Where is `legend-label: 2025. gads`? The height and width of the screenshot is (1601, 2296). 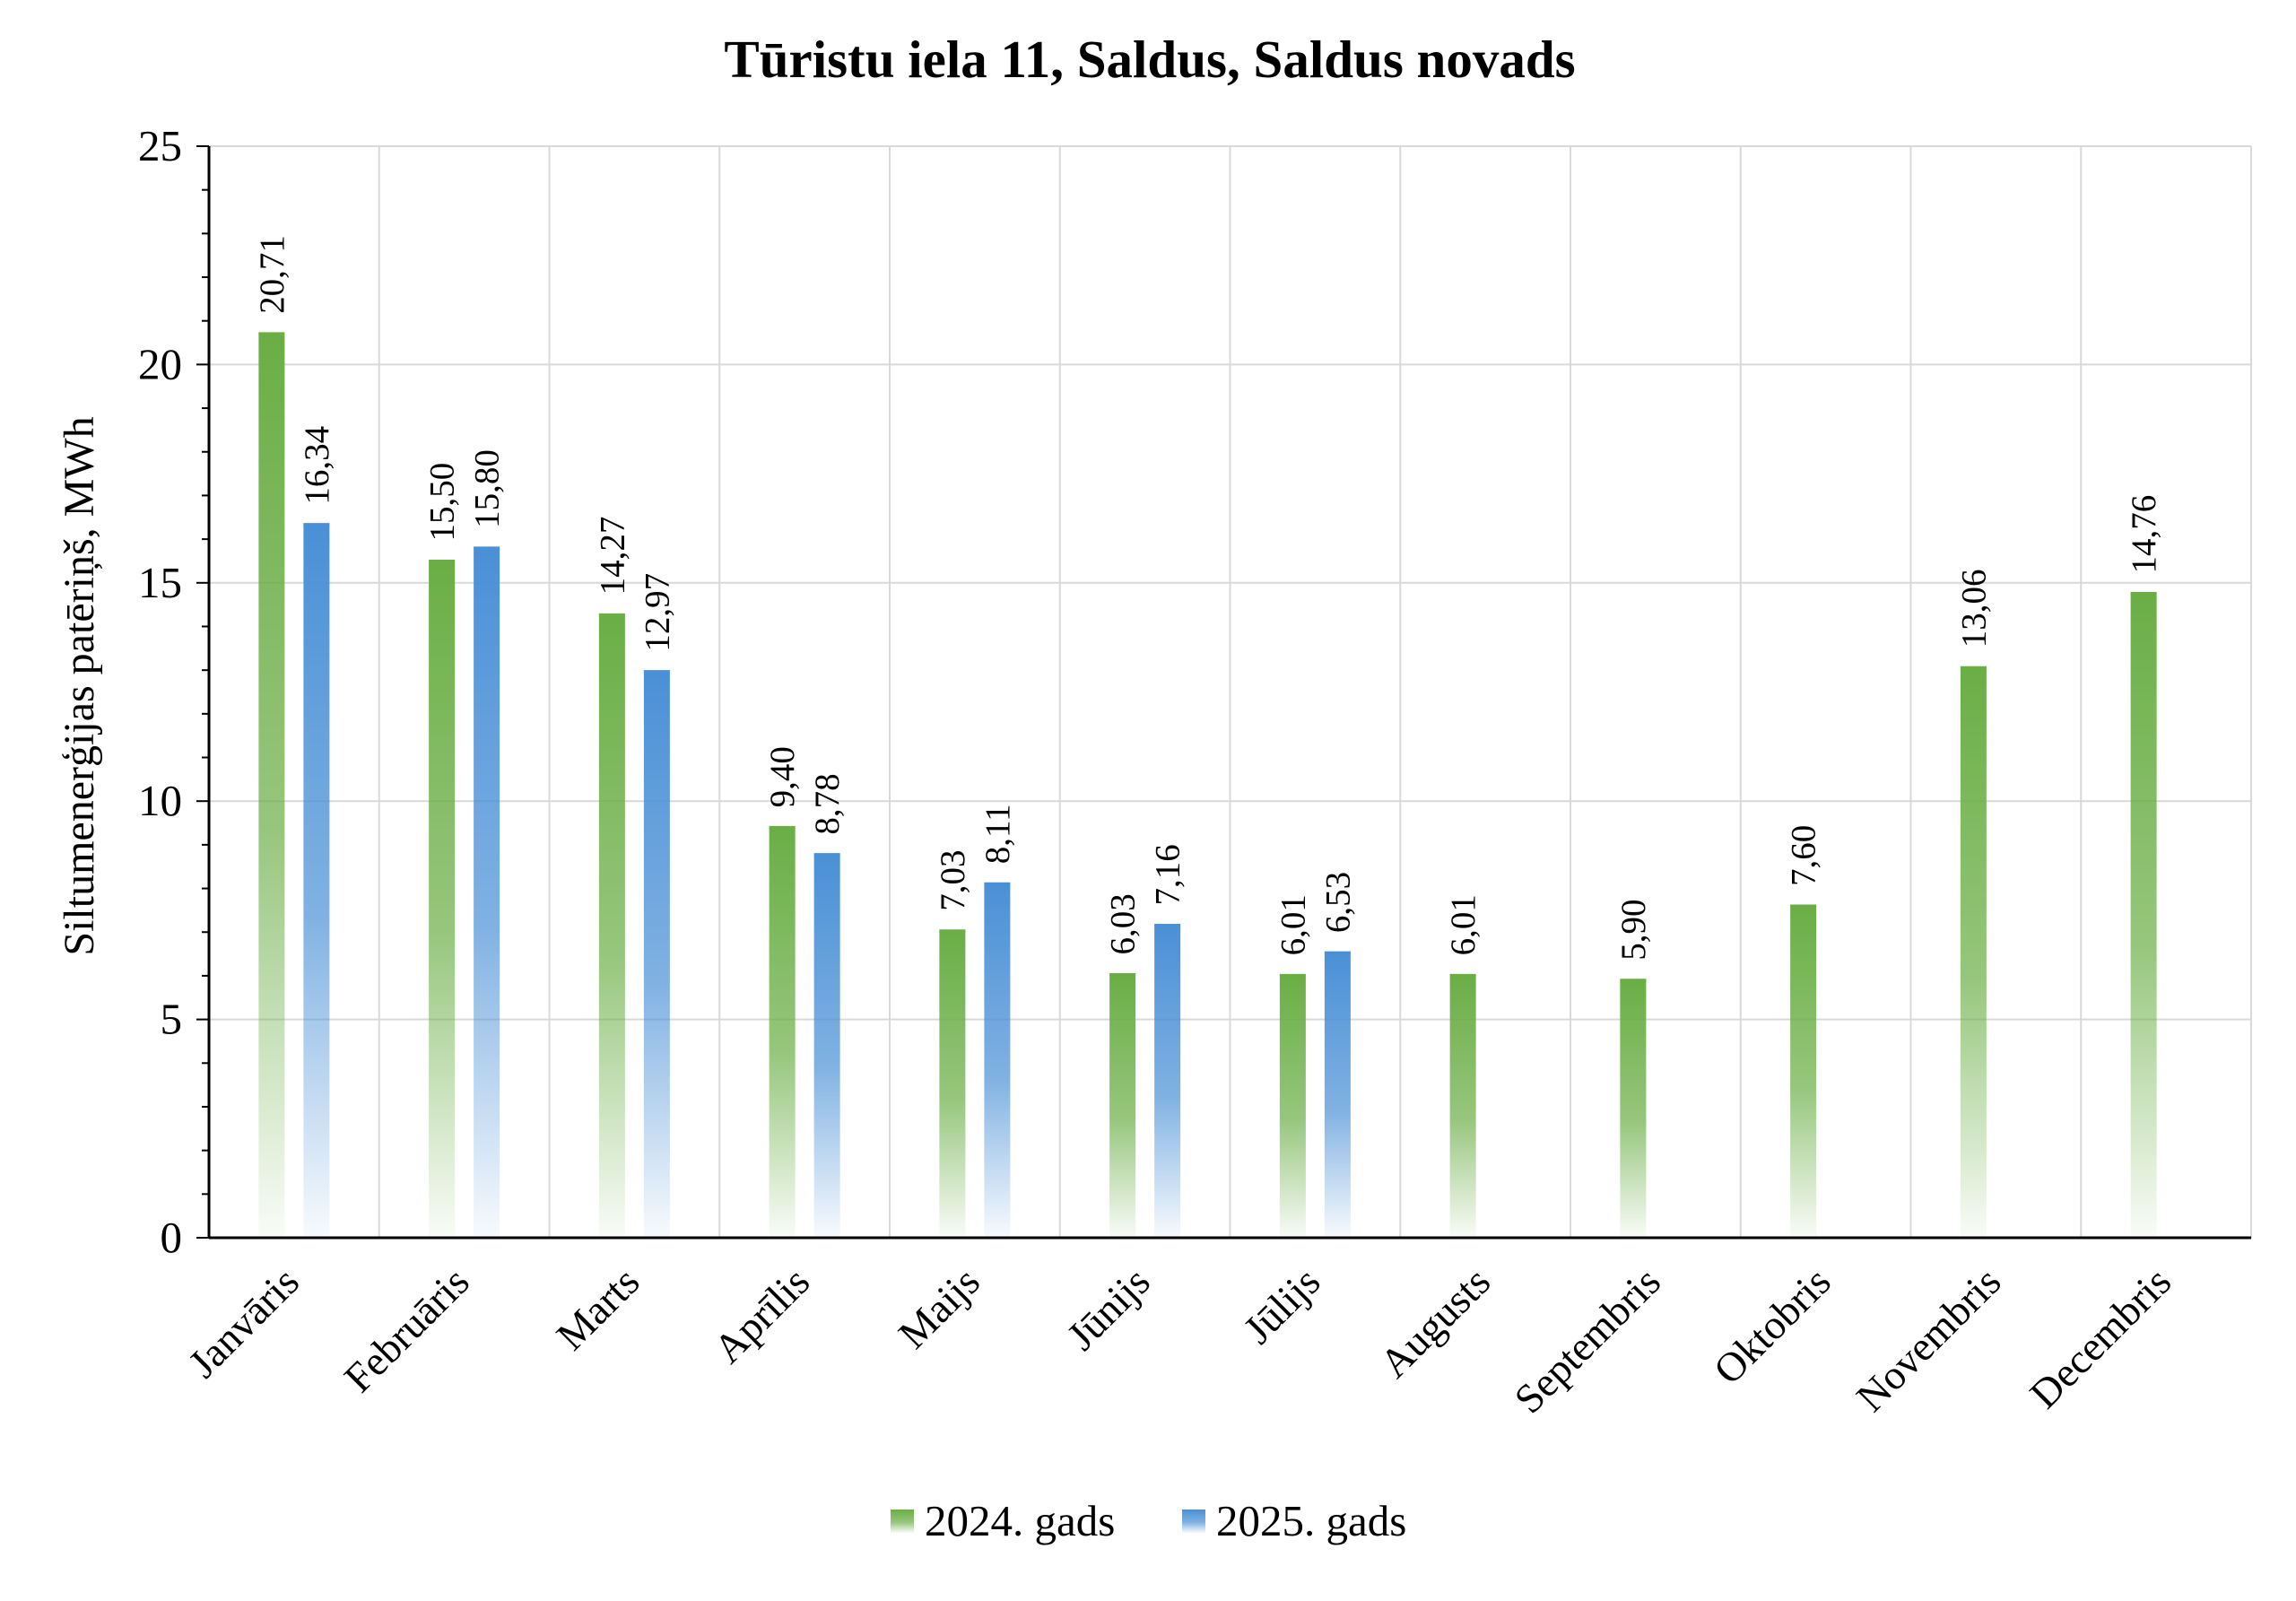 legend-label: 2025. gads is located at coordinates (1311, 1520).